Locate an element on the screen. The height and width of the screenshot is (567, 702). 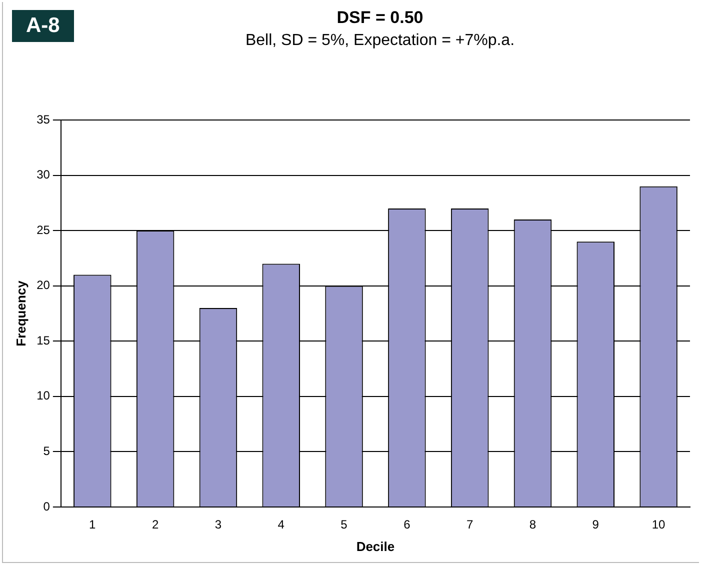
x-tick-label: 2 is located at coordinates (155, 525).